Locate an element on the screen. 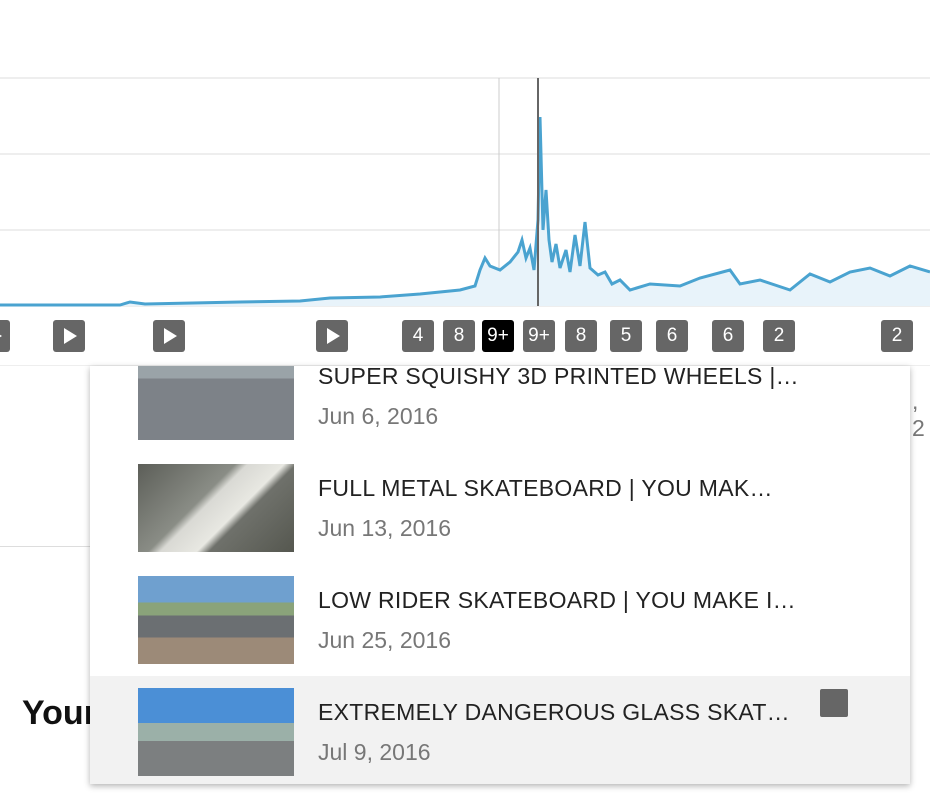 This screenshot has width=930, height=796. clipped-text: , 2 is located at coordinates (918, 414).